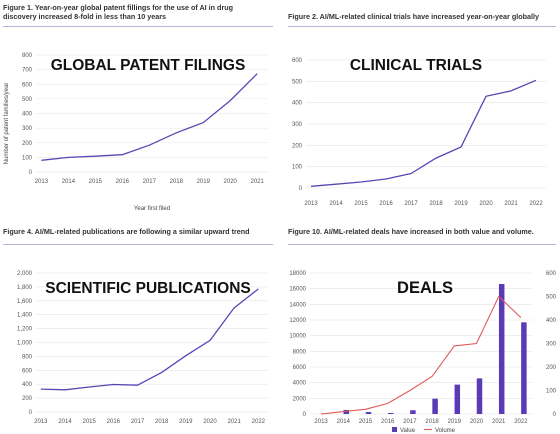 The width and height of the screenshot is (560, 434). What do you see at coordinates (123, 182) in the screenshot?
I see `patents-xtick-label: 2016` at bounding box center [123, 182].